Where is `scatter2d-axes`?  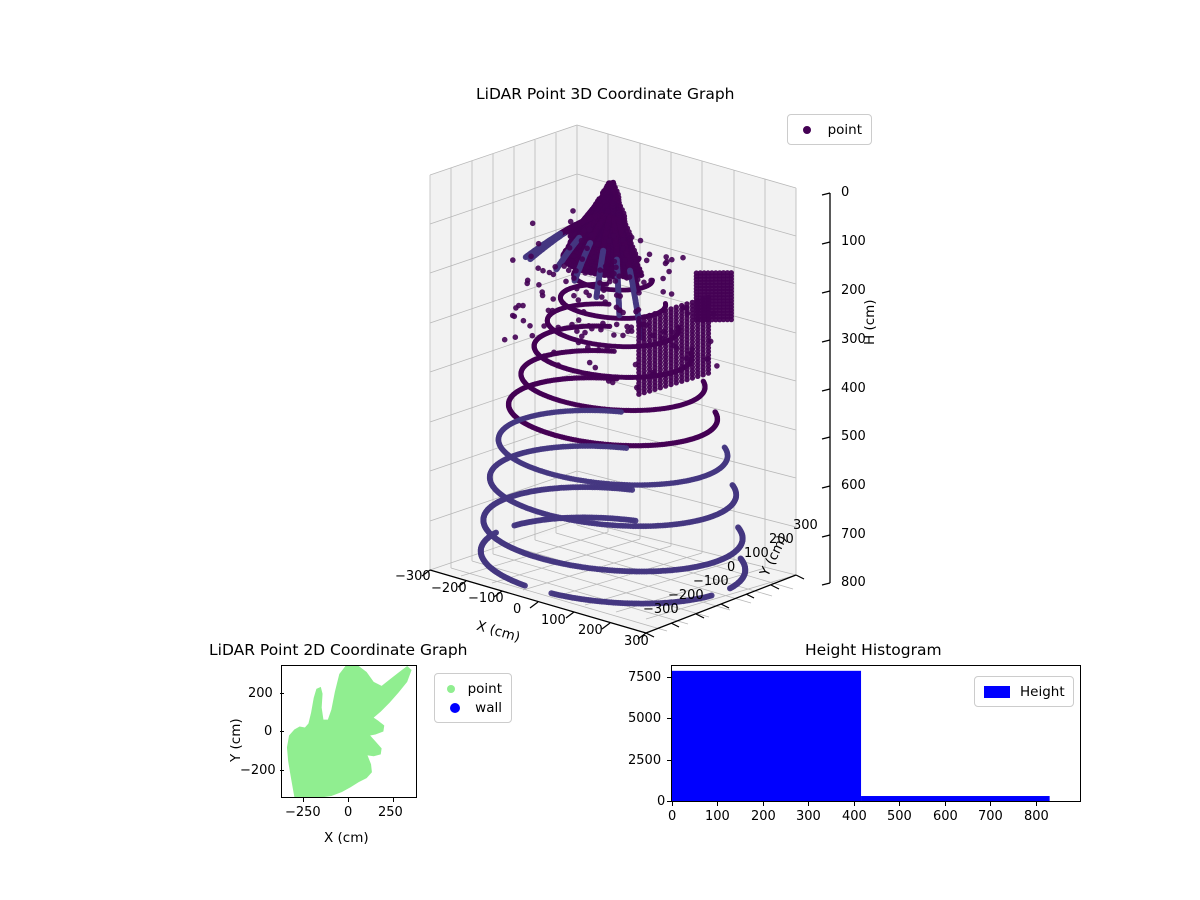
scatter2d-axes is located at coordinates (349, 731).